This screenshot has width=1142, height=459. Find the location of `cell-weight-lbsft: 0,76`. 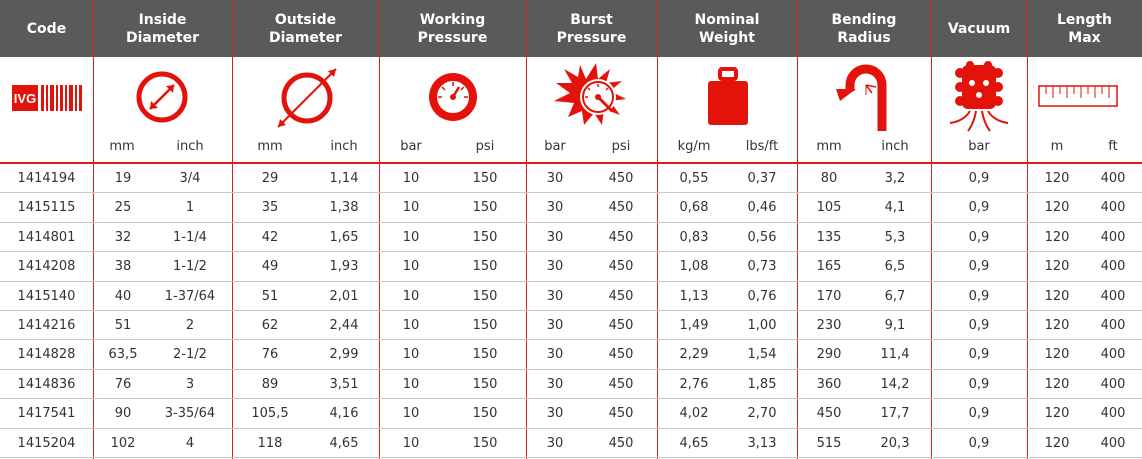

cell-weight-lbsft: 0,76 is located at coordinates (762, 296).